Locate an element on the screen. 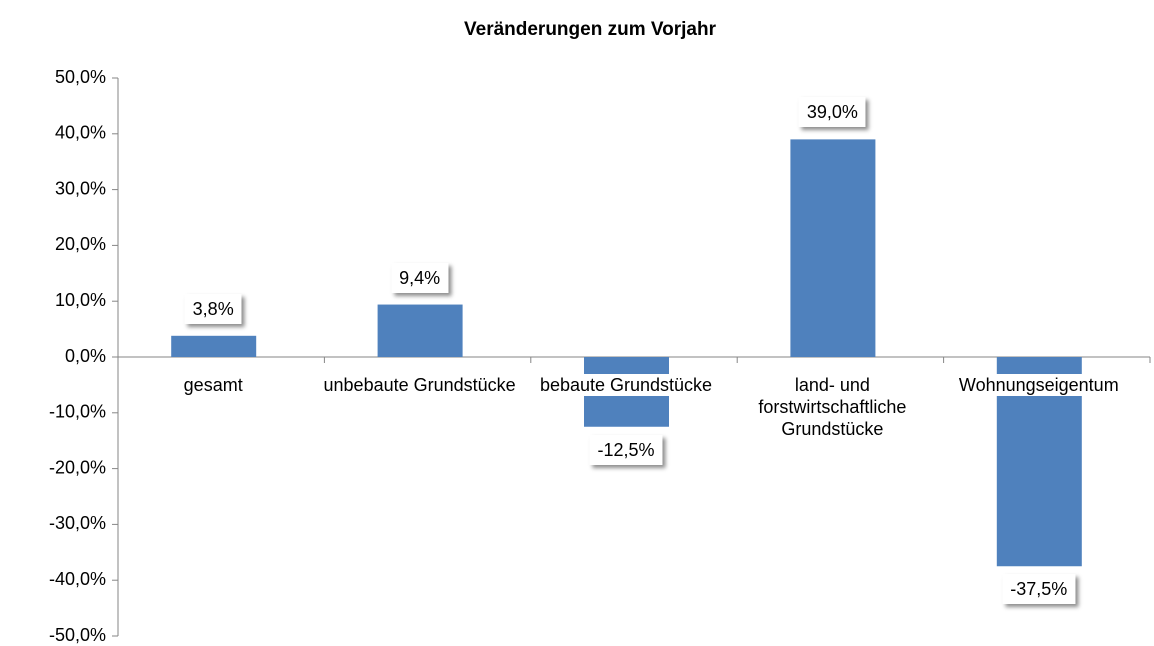 This screenshot has height=646, width=1154. y-tick-label: 30,0% is located at coordinates (80, 188).